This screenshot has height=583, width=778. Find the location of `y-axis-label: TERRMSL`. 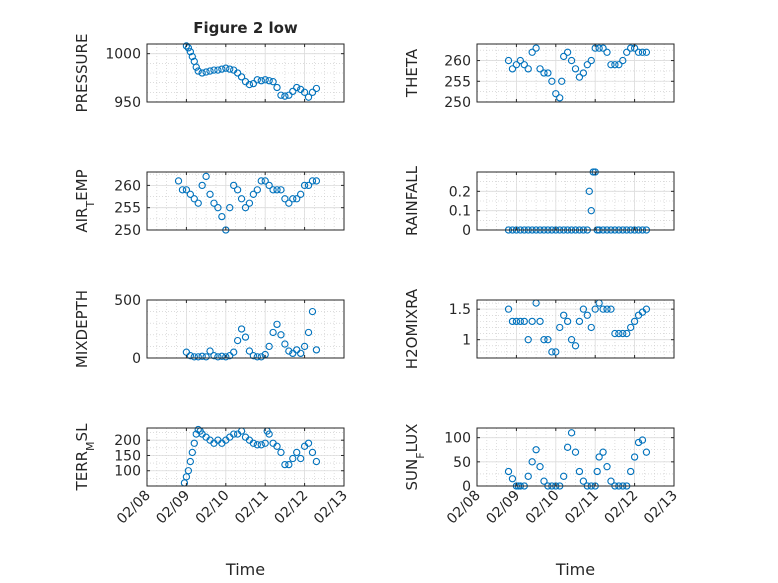

y-axis-label: TERRMSL is located at coordinates (85, 457).